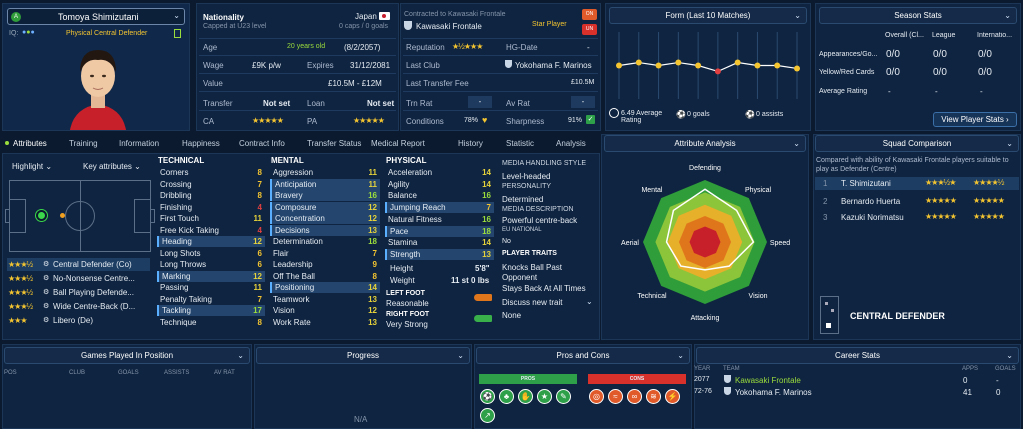 The image size is (1023, 429). Describe the element at coordinates (325, 287) in the screenshot. I see `attribute-row: Positioning 14` at that location.